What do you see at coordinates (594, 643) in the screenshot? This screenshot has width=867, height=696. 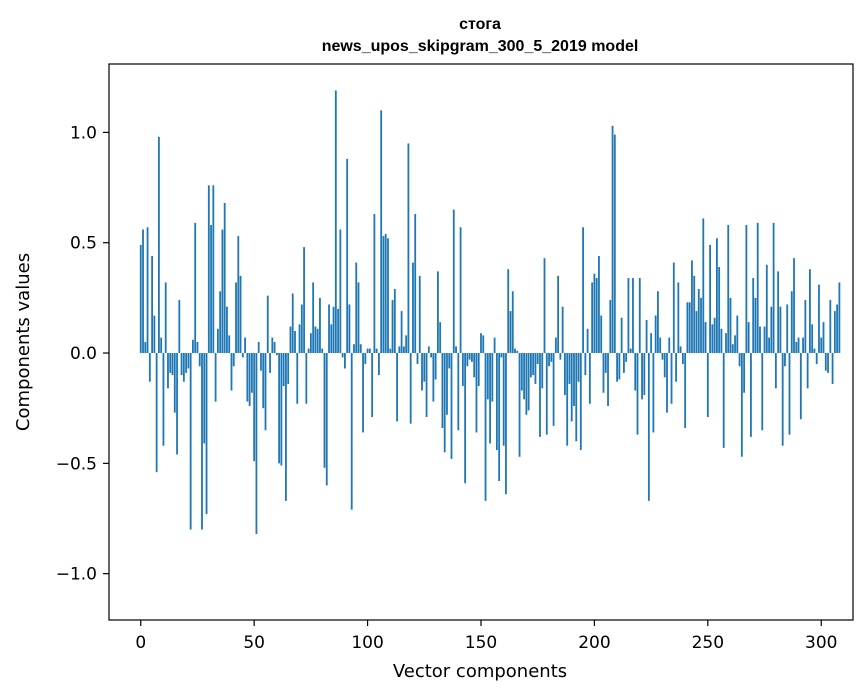 I see `x-tick-label: 200` at bounding box center [594, 643].